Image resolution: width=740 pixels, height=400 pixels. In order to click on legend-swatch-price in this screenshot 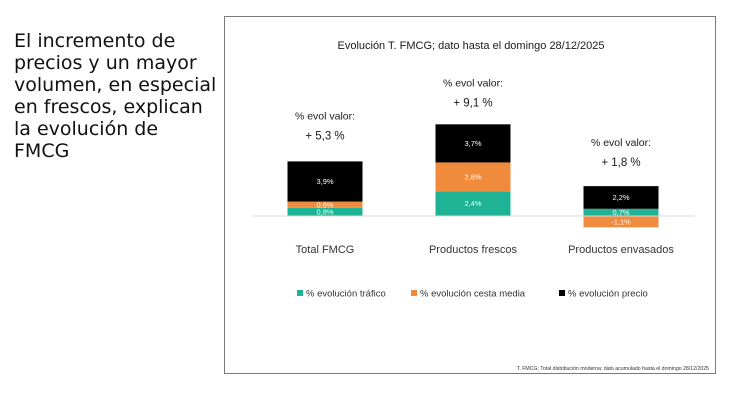, I will do `click(562, 293)`.